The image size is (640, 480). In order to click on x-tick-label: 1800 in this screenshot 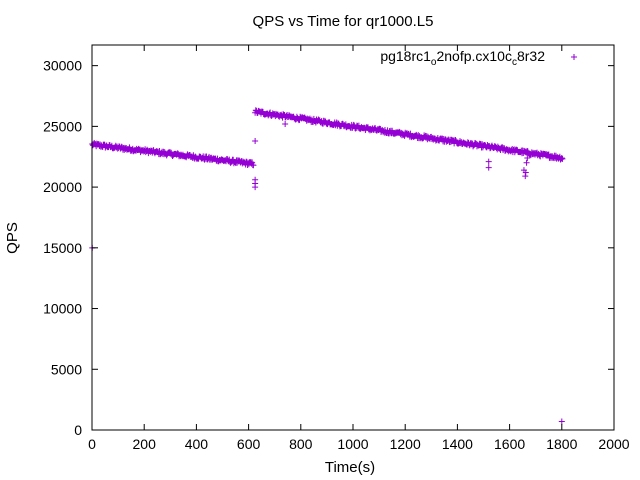, I will do `click(561, 444)`.